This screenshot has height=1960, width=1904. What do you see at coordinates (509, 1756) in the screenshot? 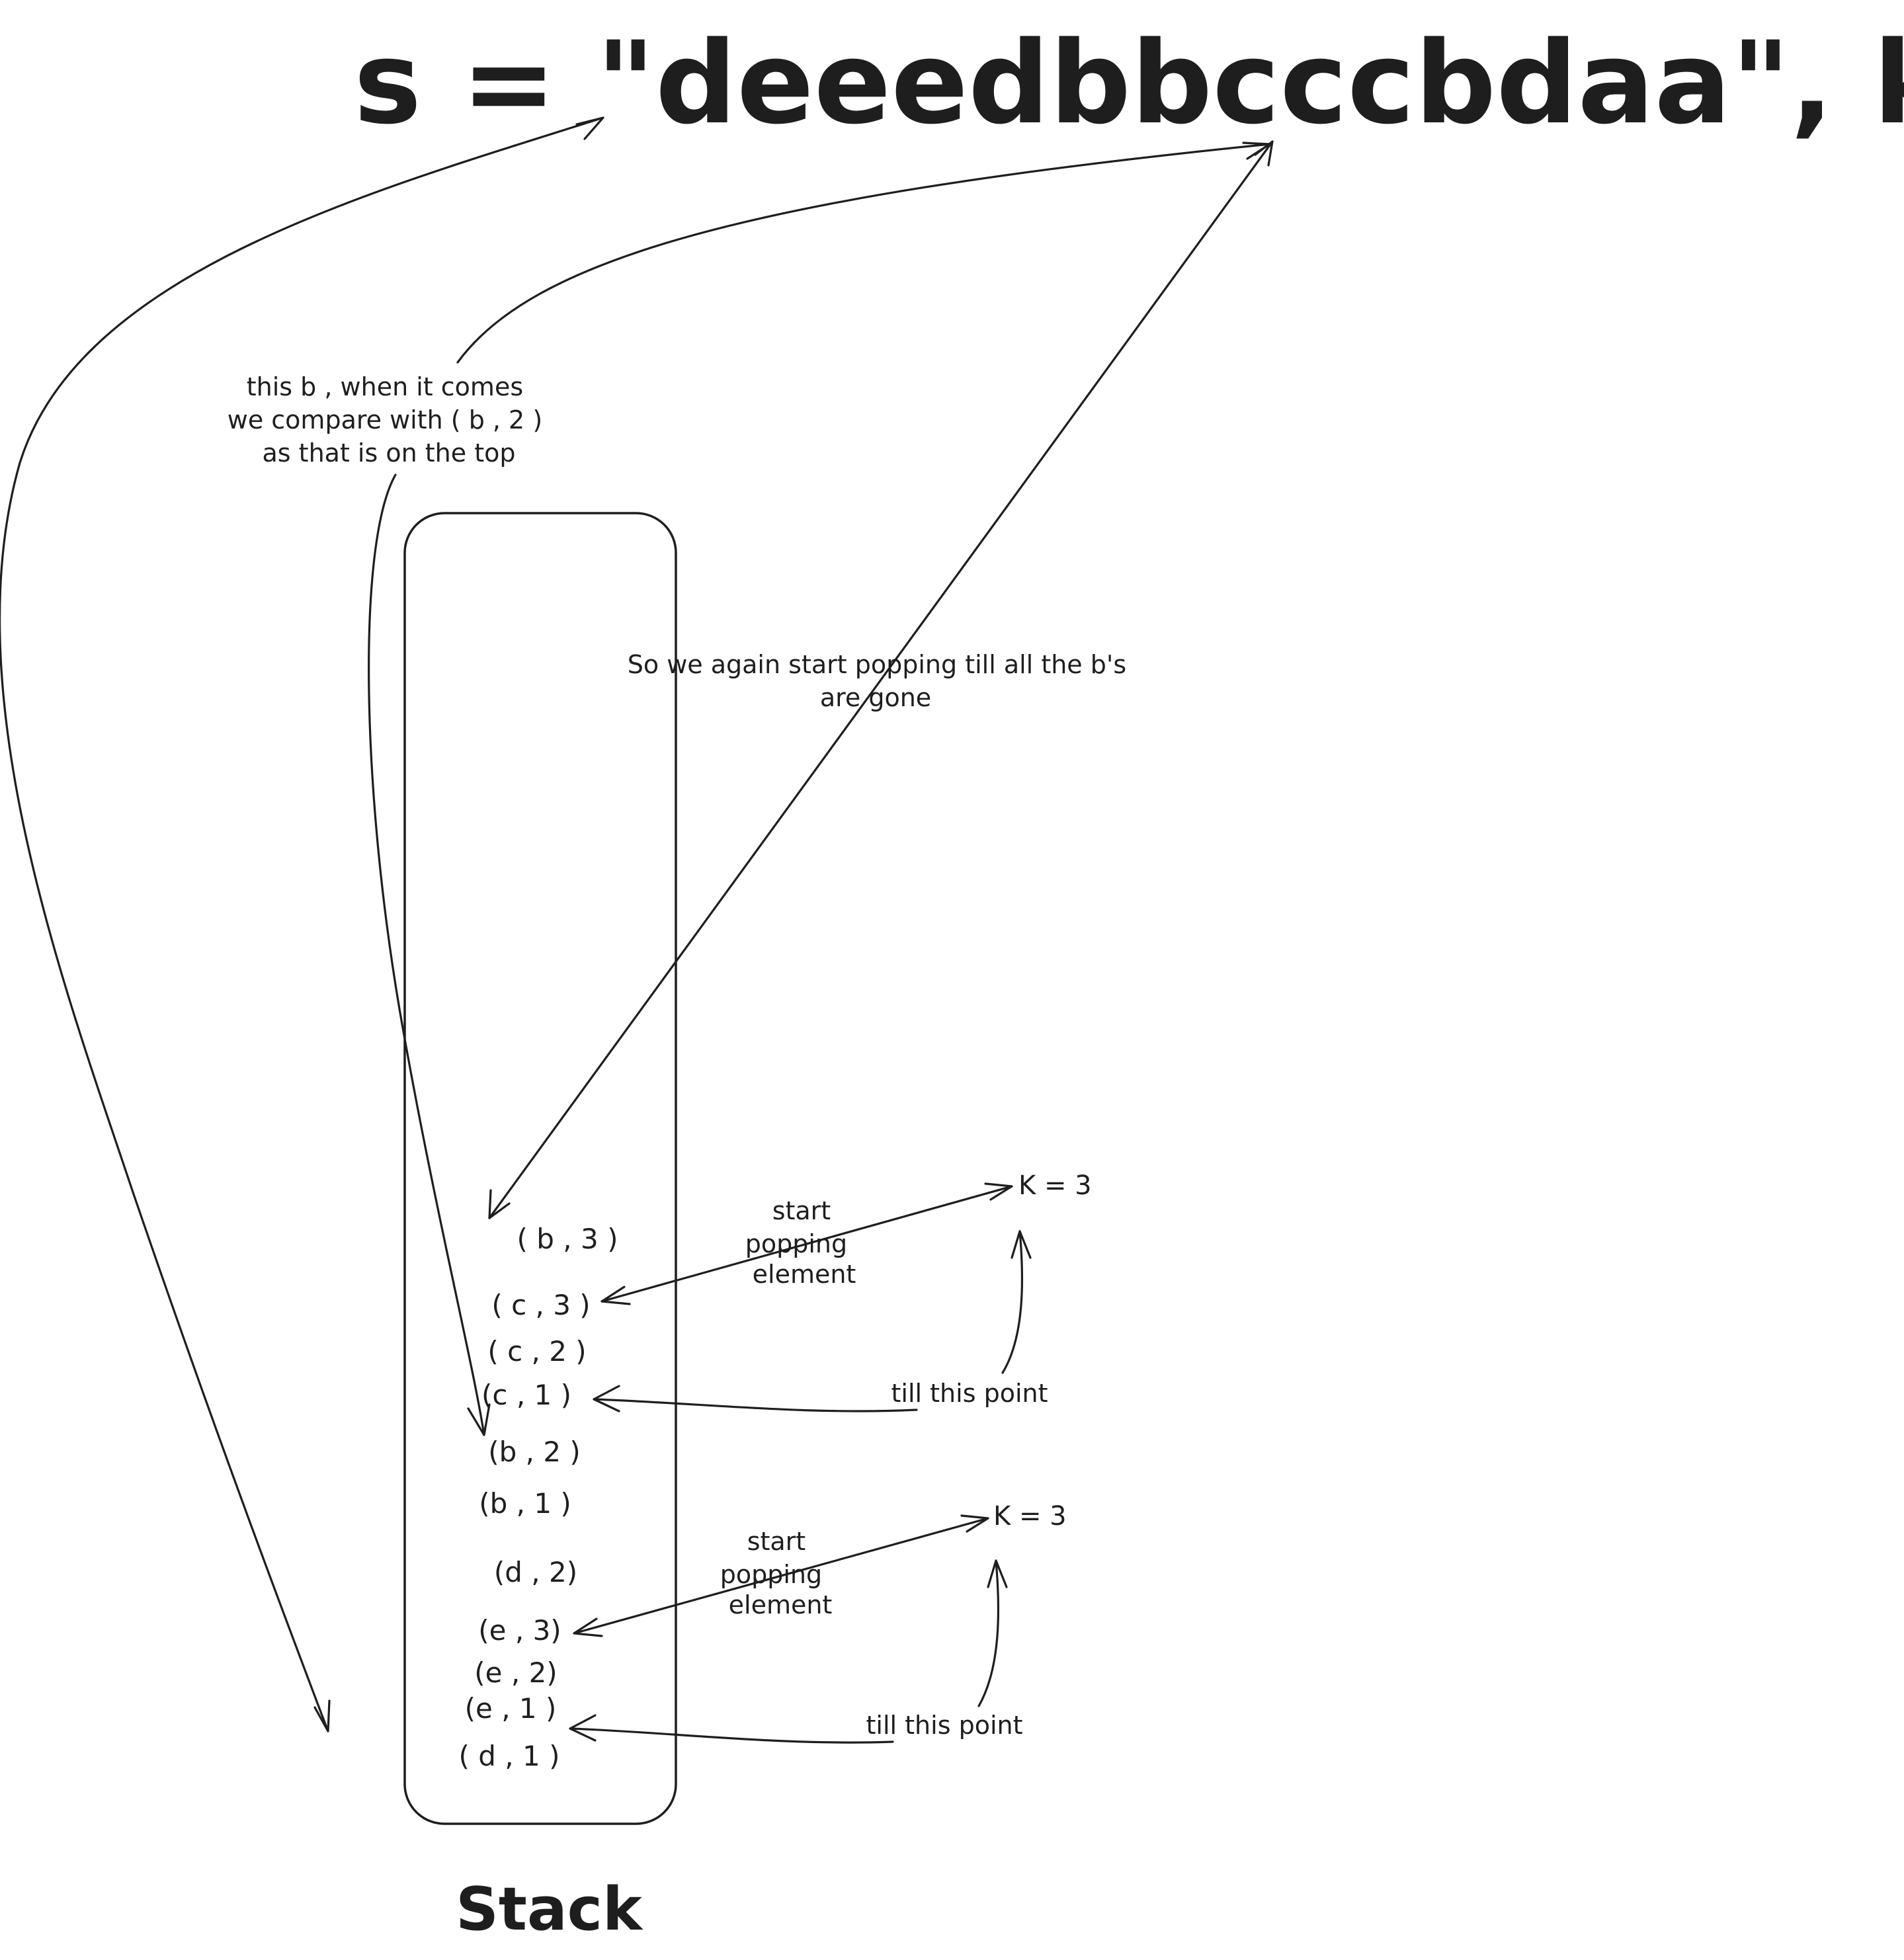
I see `stack-item-d1: ( d , 1 )` at bounding box center [509, 1756].